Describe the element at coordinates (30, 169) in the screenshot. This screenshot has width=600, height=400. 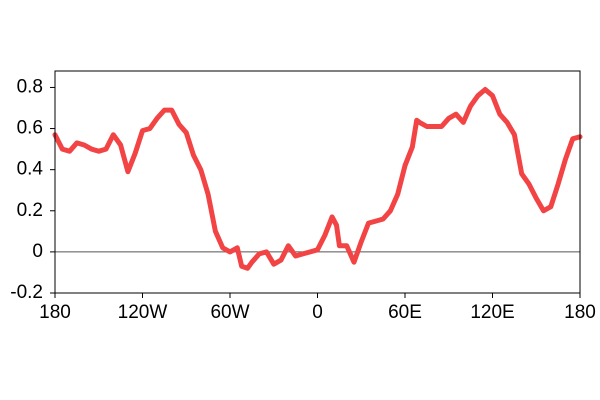
I see `y-tick-label: 0.4` at that location.